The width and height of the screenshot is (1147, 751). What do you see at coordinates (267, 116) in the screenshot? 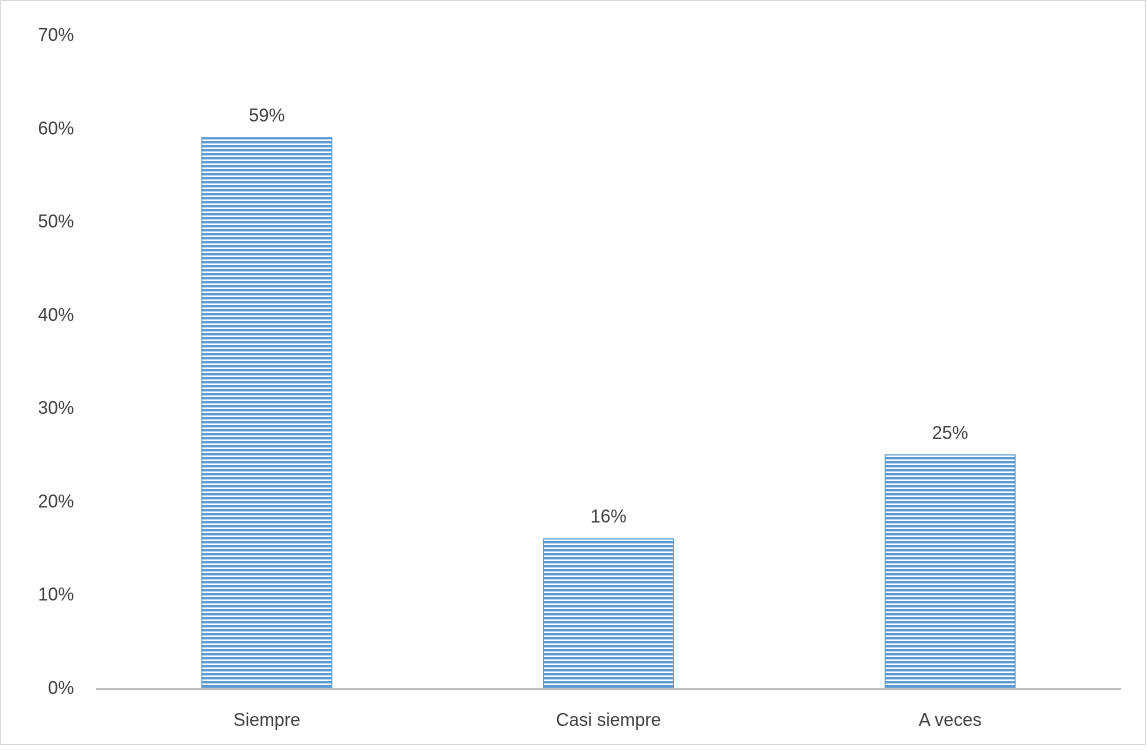
I see `data-label: 59%` at bounding box center [267, 116].